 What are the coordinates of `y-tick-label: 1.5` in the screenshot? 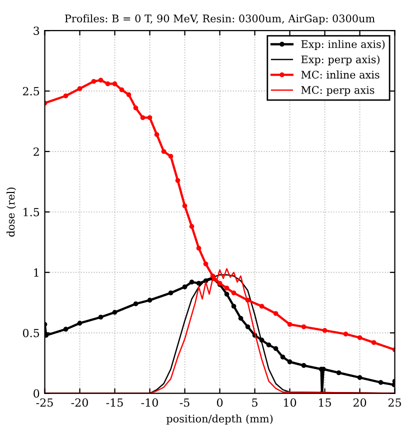 It's located at (32, 212).